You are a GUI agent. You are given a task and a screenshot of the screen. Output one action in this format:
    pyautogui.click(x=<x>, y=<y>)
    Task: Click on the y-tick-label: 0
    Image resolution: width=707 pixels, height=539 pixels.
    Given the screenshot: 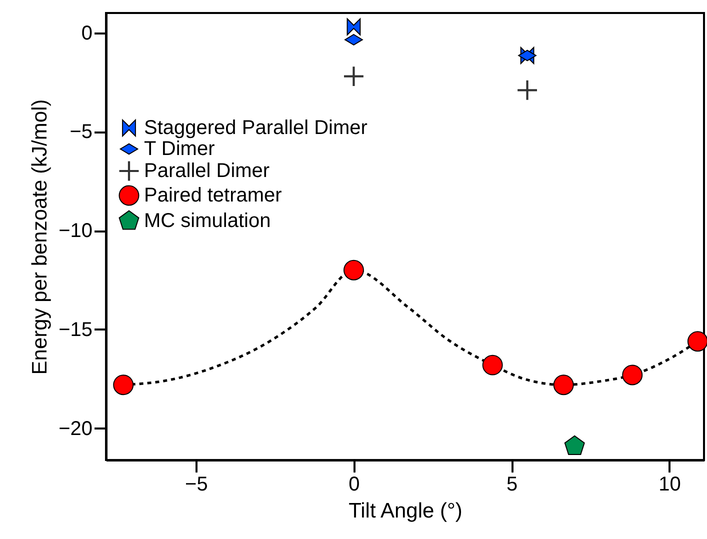 What is the action you would take?
    pyautogui.click(x=86, y=33)
    